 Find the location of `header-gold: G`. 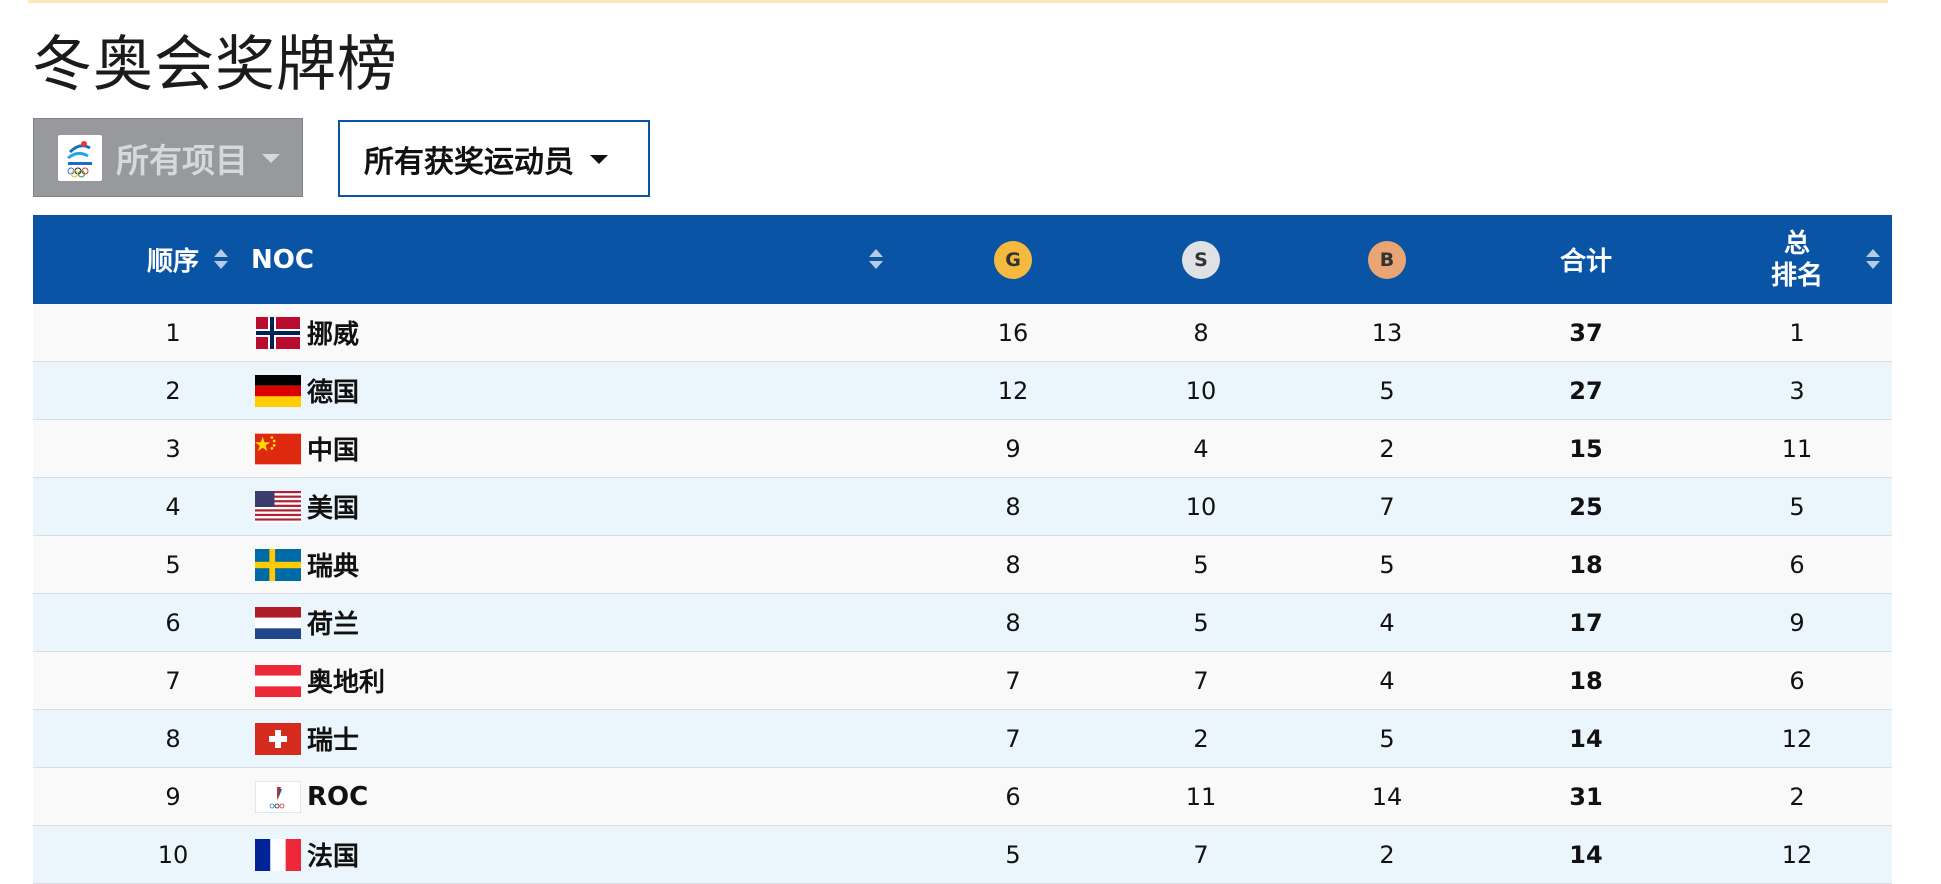

header-gold: G is located at coordinates (1013, 259).